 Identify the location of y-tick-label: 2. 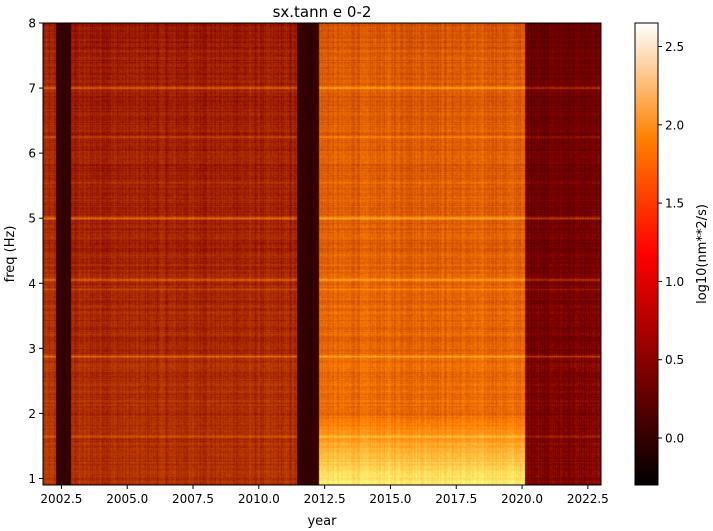
(32, 414).